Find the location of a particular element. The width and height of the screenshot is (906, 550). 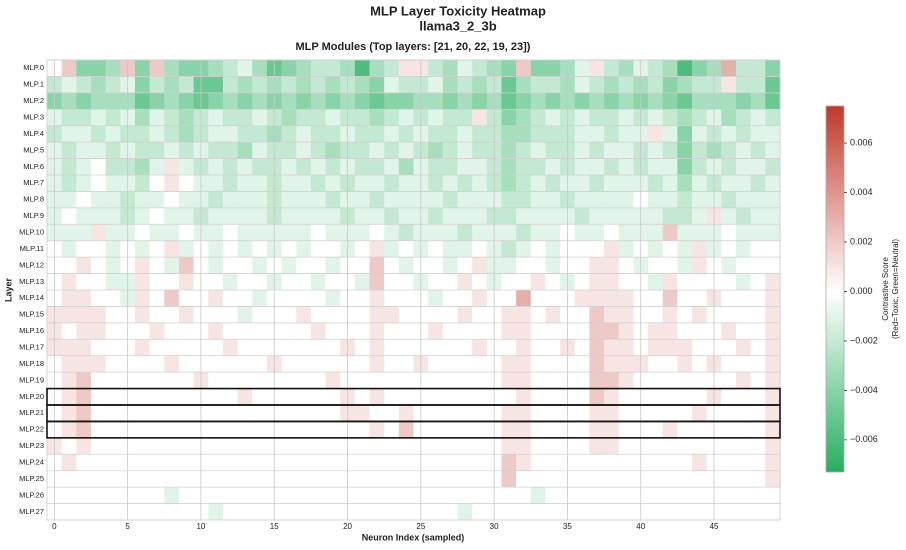

colorbar-label: Contrastive Score is located at coordinates (885, 289).